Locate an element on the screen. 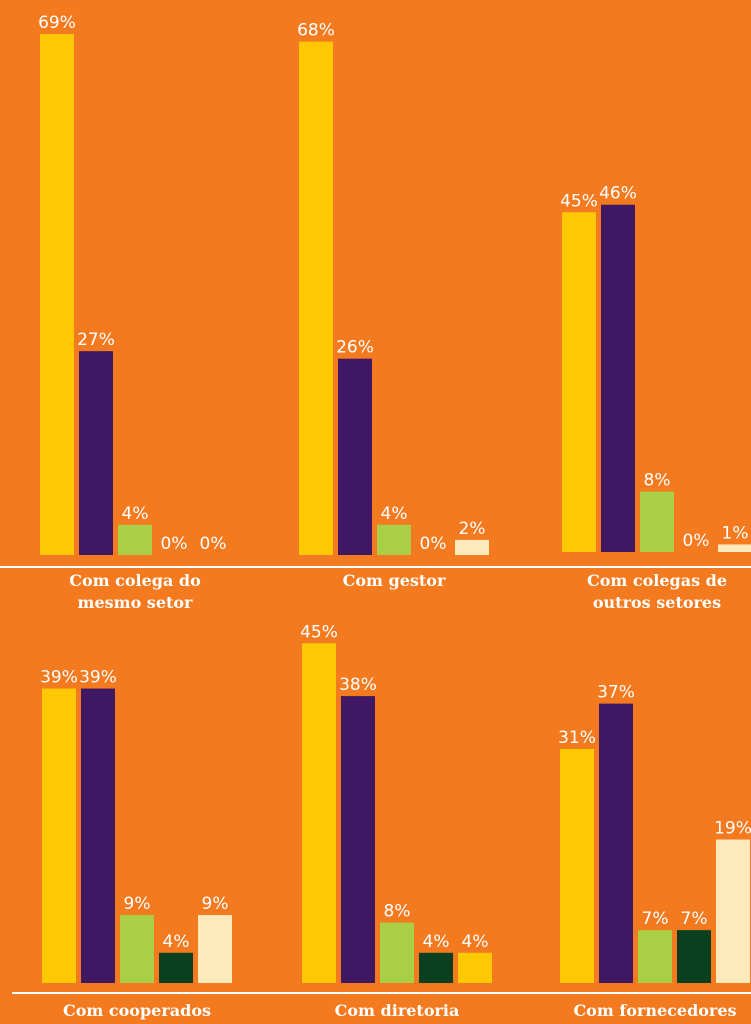  panel-title: Com colega do mesmo setor is located at coordinates (135, 591).